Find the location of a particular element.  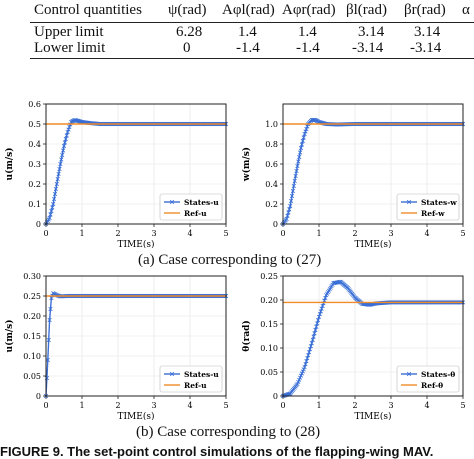

y-axis-label: θ(rad) is located at coordinates (246, 335).